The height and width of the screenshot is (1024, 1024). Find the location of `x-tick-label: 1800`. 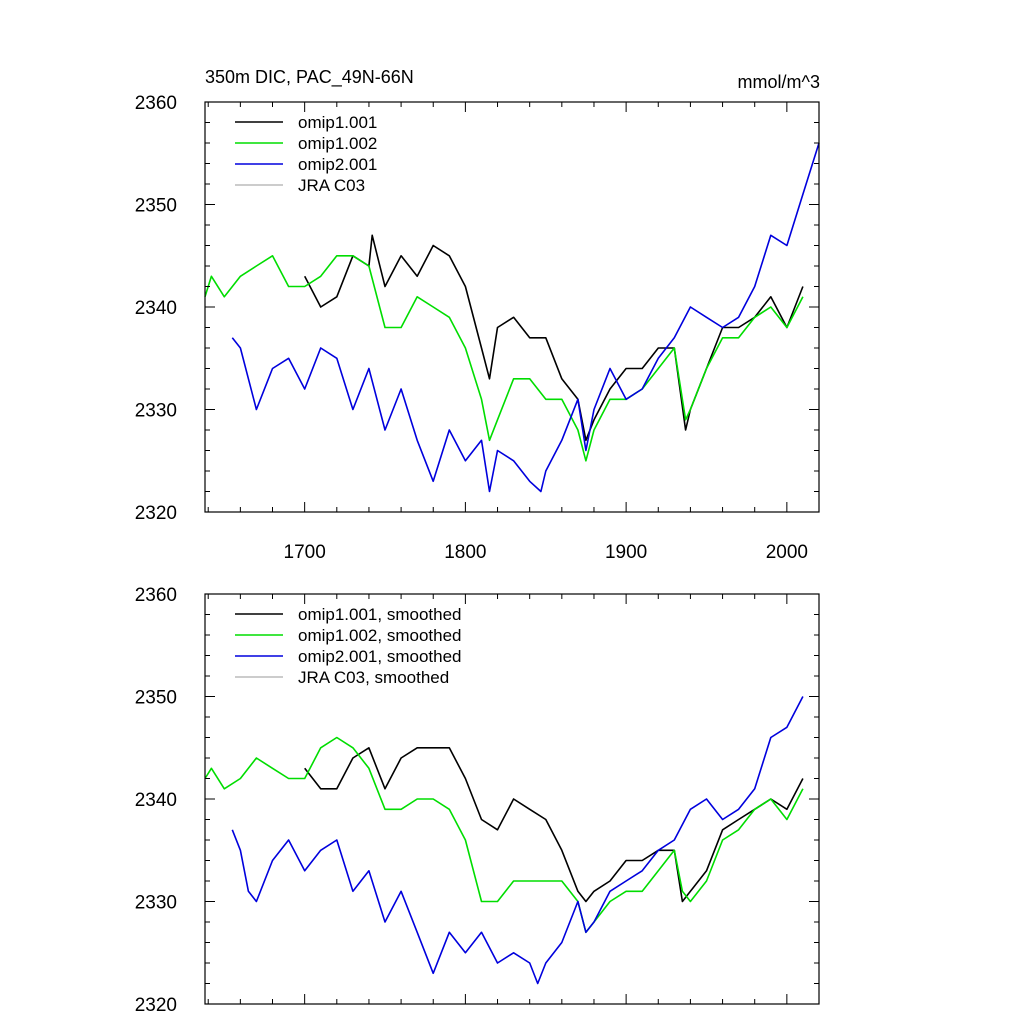

x-tick-label: 1800 is located at coordinates (465, 552).